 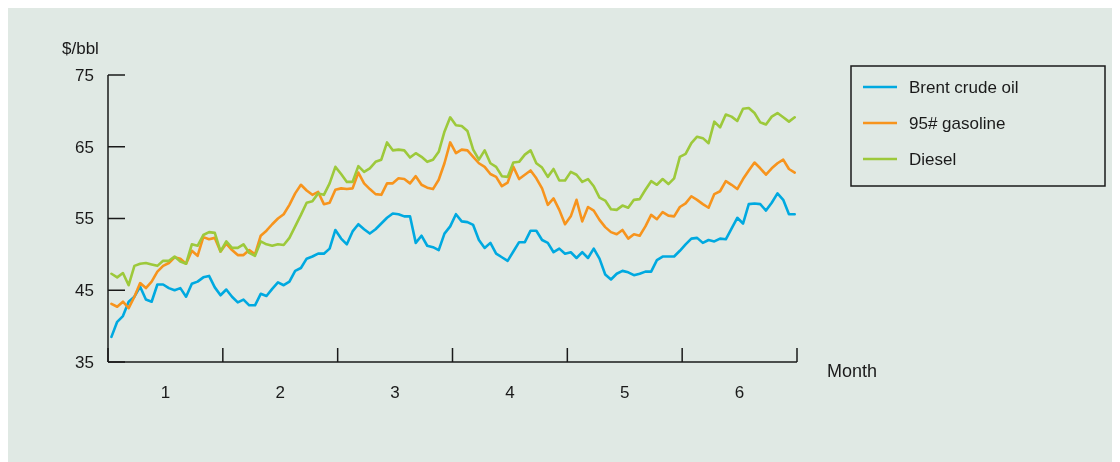 I want to click on y-tick-label: 75, so click(x=84, y=75).